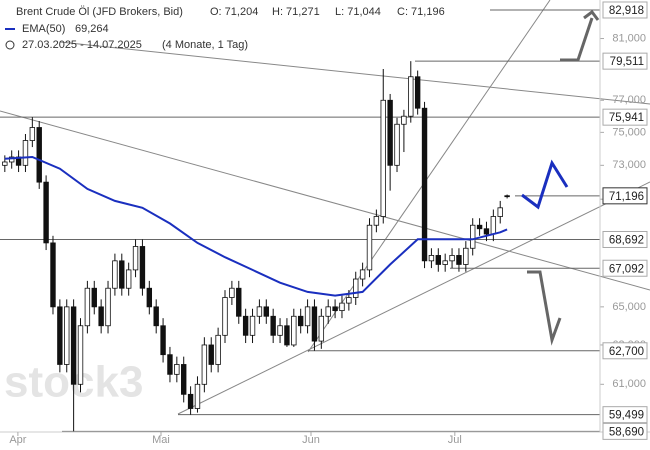  I want to click on level-label: 59,499, so click(626, 416).